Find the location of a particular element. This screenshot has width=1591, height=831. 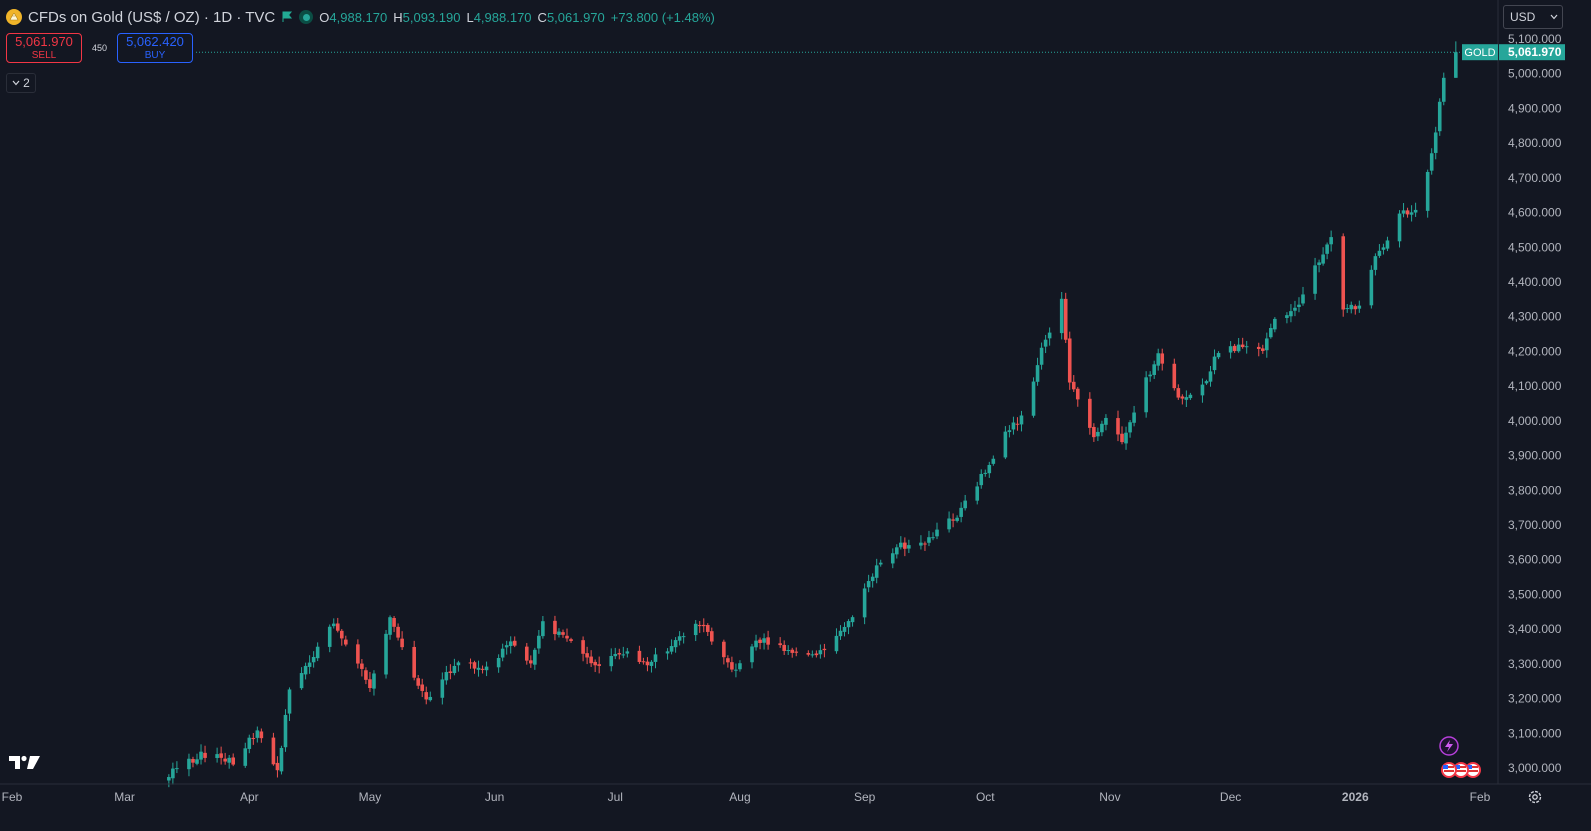

buy-button: 5,062.420 BUY is located at coordinates (155, 48).